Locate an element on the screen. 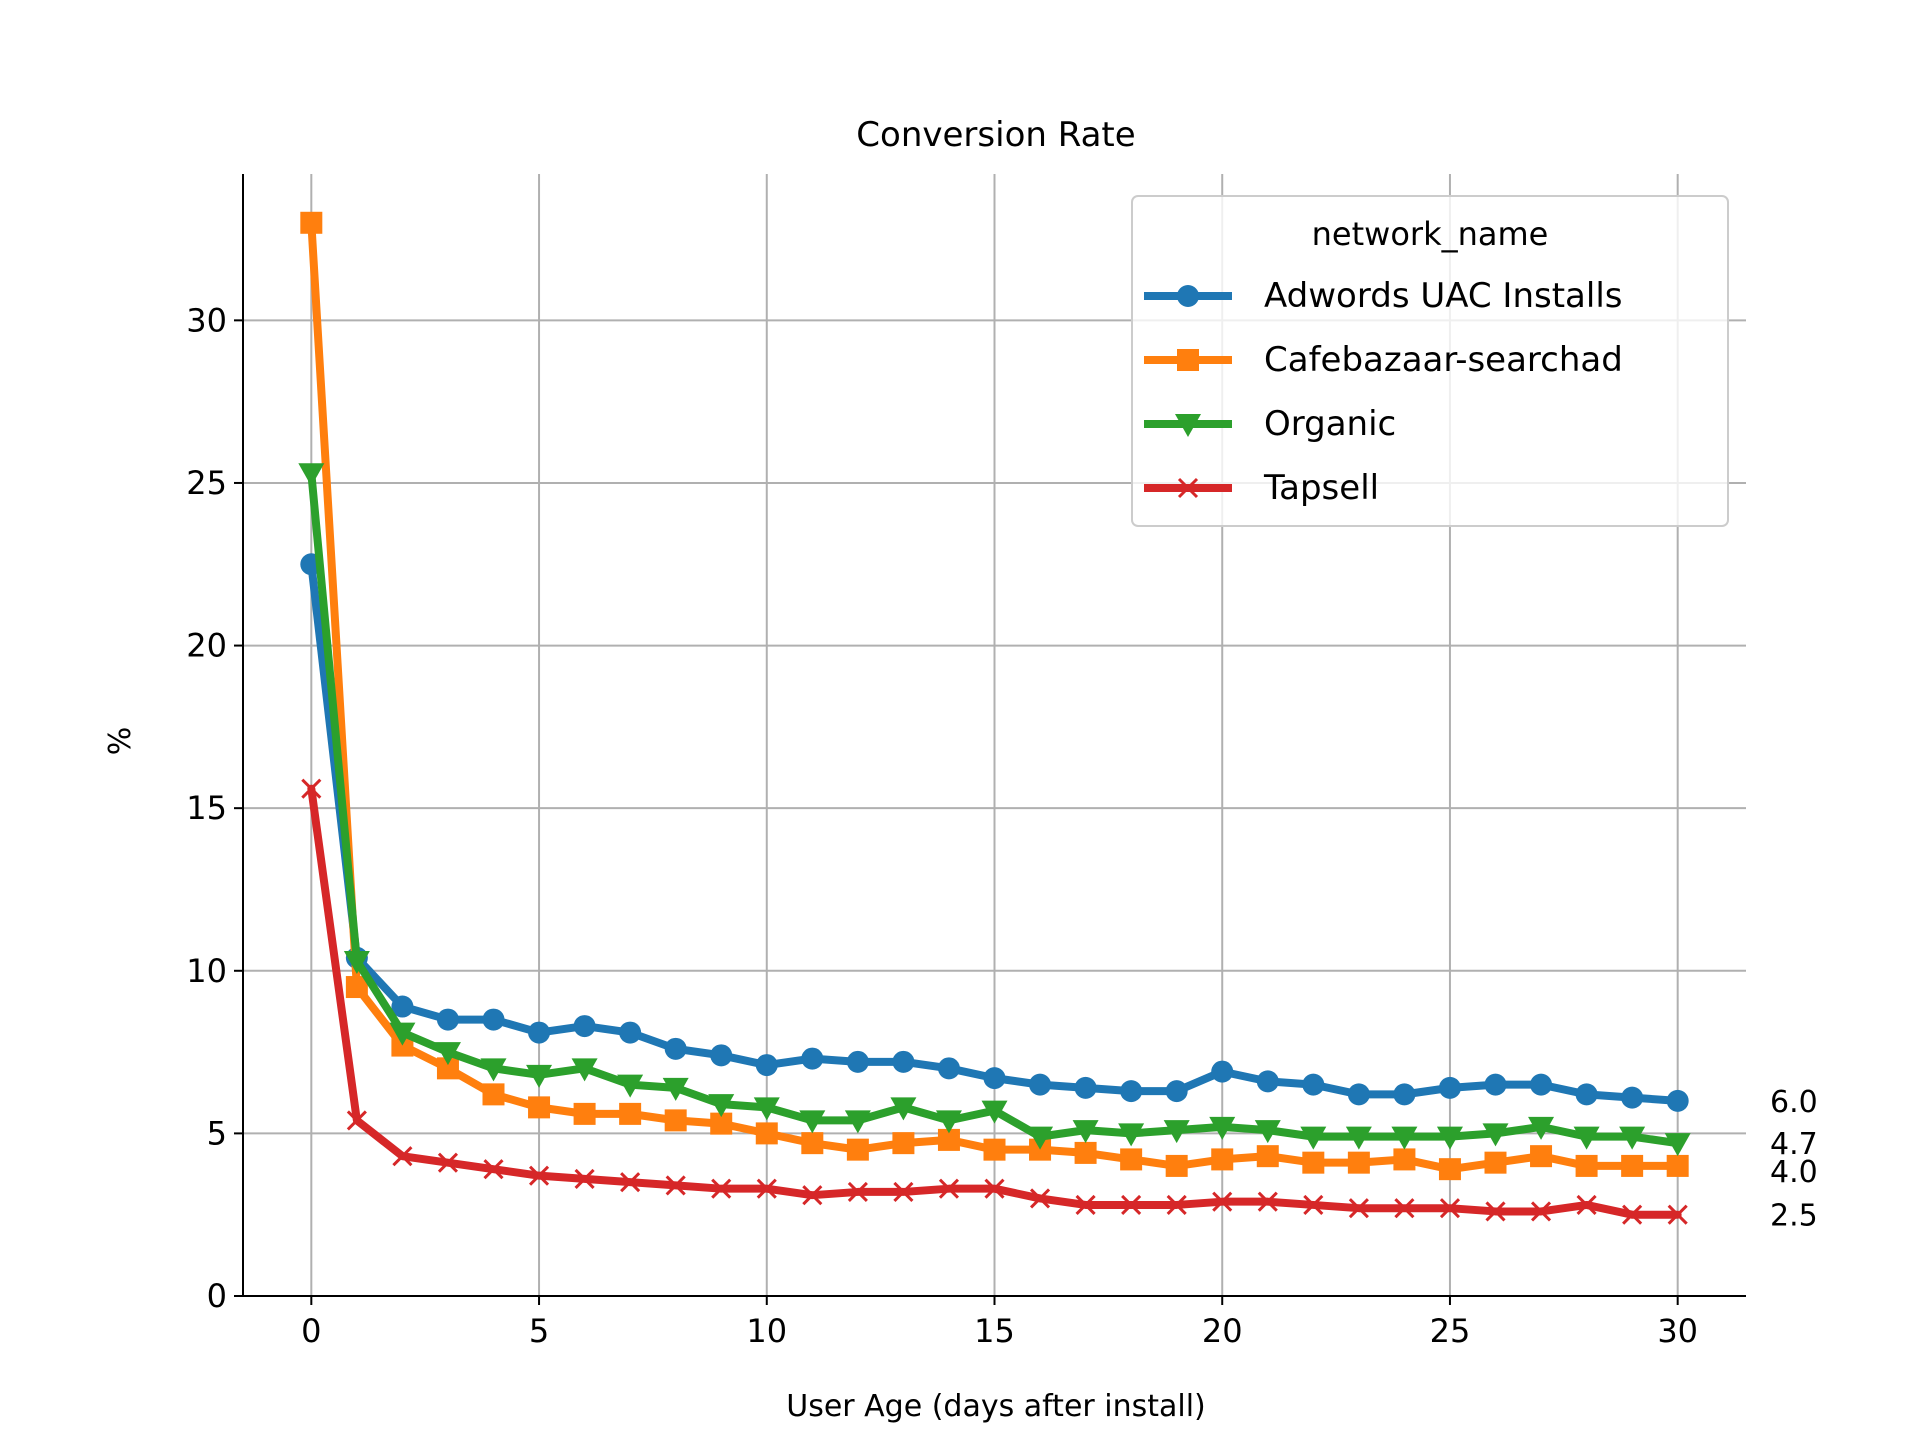 Image resolution: width=1920 pixels, height=1440 pixels. end-value-labels: 6.0 4.74.0 2.5 is located at coordinates (1794, 1159).